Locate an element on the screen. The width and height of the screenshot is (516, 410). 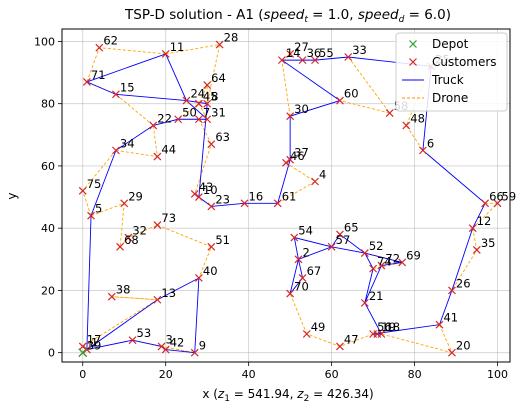
customer-label: 28 is located at coordinates (231, 38).